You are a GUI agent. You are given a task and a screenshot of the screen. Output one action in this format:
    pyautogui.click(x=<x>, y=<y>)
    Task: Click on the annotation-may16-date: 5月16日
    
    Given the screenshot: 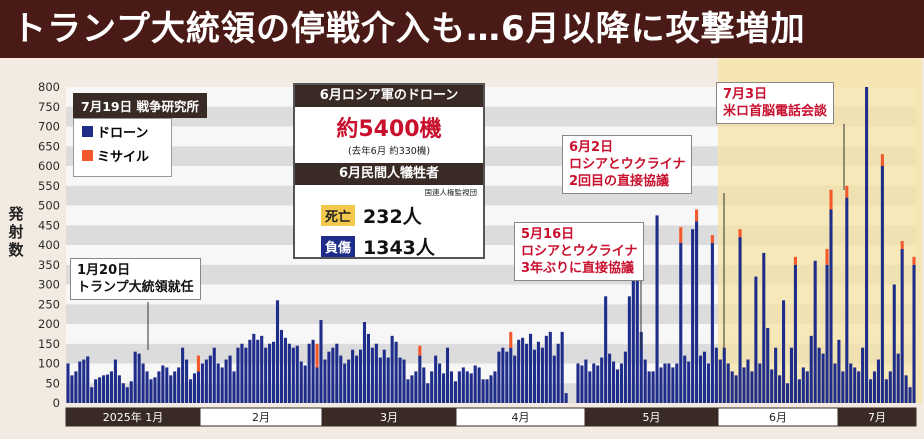 What is the action you would take?
    pyautogui.click(x=548, y=234)
    